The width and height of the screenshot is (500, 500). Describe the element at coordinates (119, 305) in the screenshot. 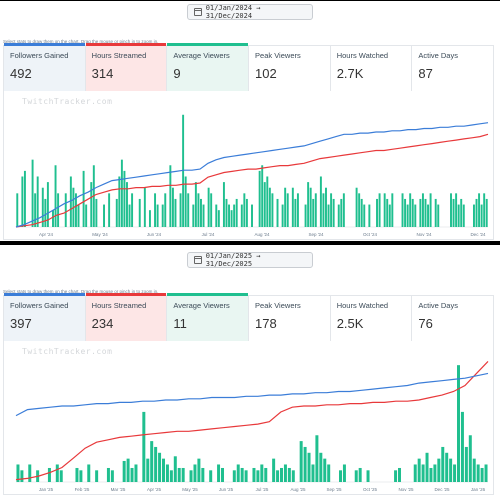

I see `stat-label: Hours Streamed` at that location.